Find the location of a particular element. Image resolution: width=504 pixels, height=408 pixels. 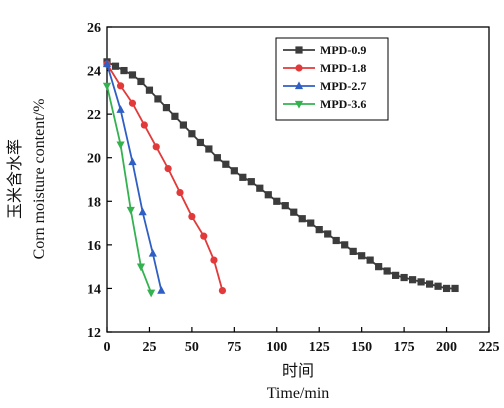

legend: MPD-0.9 MPD-1.8 MPD-2.7 MPD-3.6 is located at coordinates (332, 79).